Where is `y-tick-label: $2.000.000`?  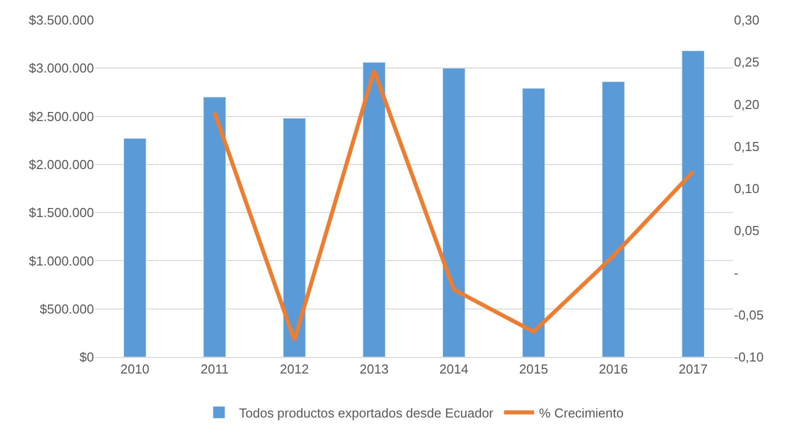
y-tick-label: $2.000.000 is located at coordinates (61, 164).